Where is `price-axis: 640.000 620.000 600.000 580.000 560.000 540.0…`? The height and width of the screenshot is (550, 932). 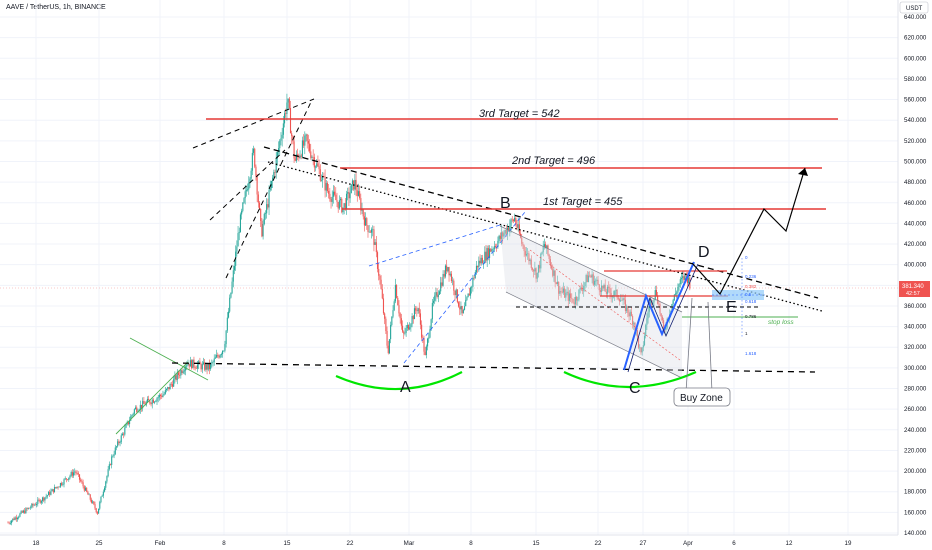
price-axis: 640.000 620.000 600.000 580.000 560.000 540.0… is located at coordinates (915, 275).